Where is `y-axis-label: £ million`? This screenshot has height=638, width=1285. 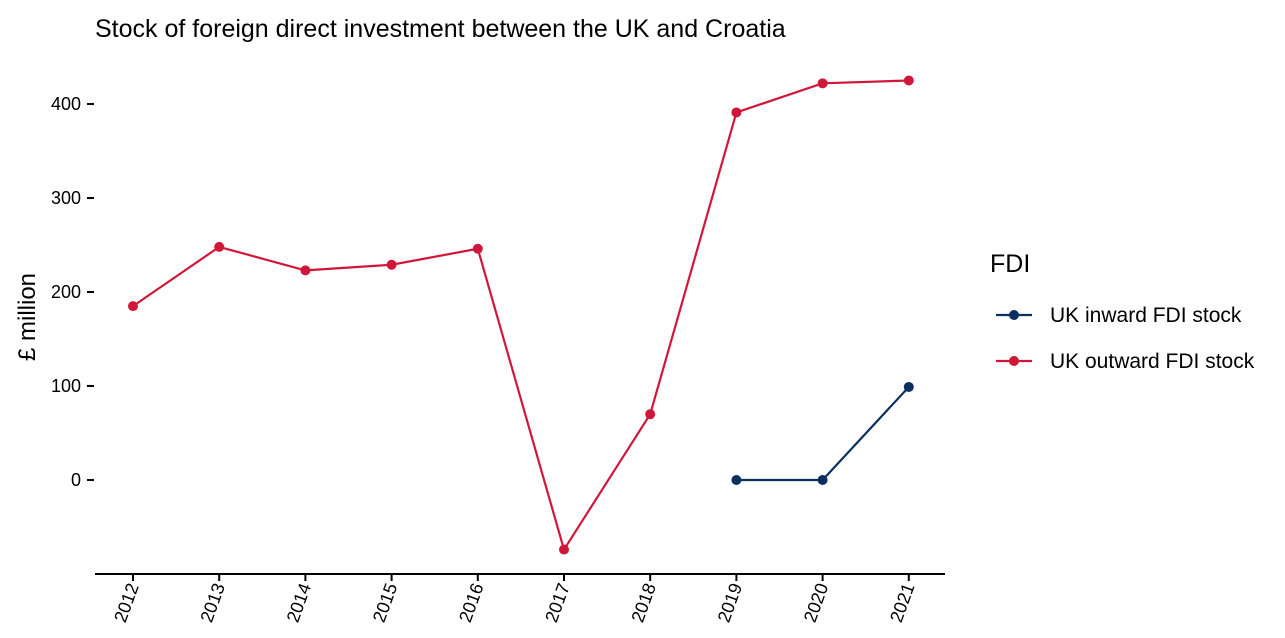 y-axis-label: £ million is located at coordinates (27, 317).